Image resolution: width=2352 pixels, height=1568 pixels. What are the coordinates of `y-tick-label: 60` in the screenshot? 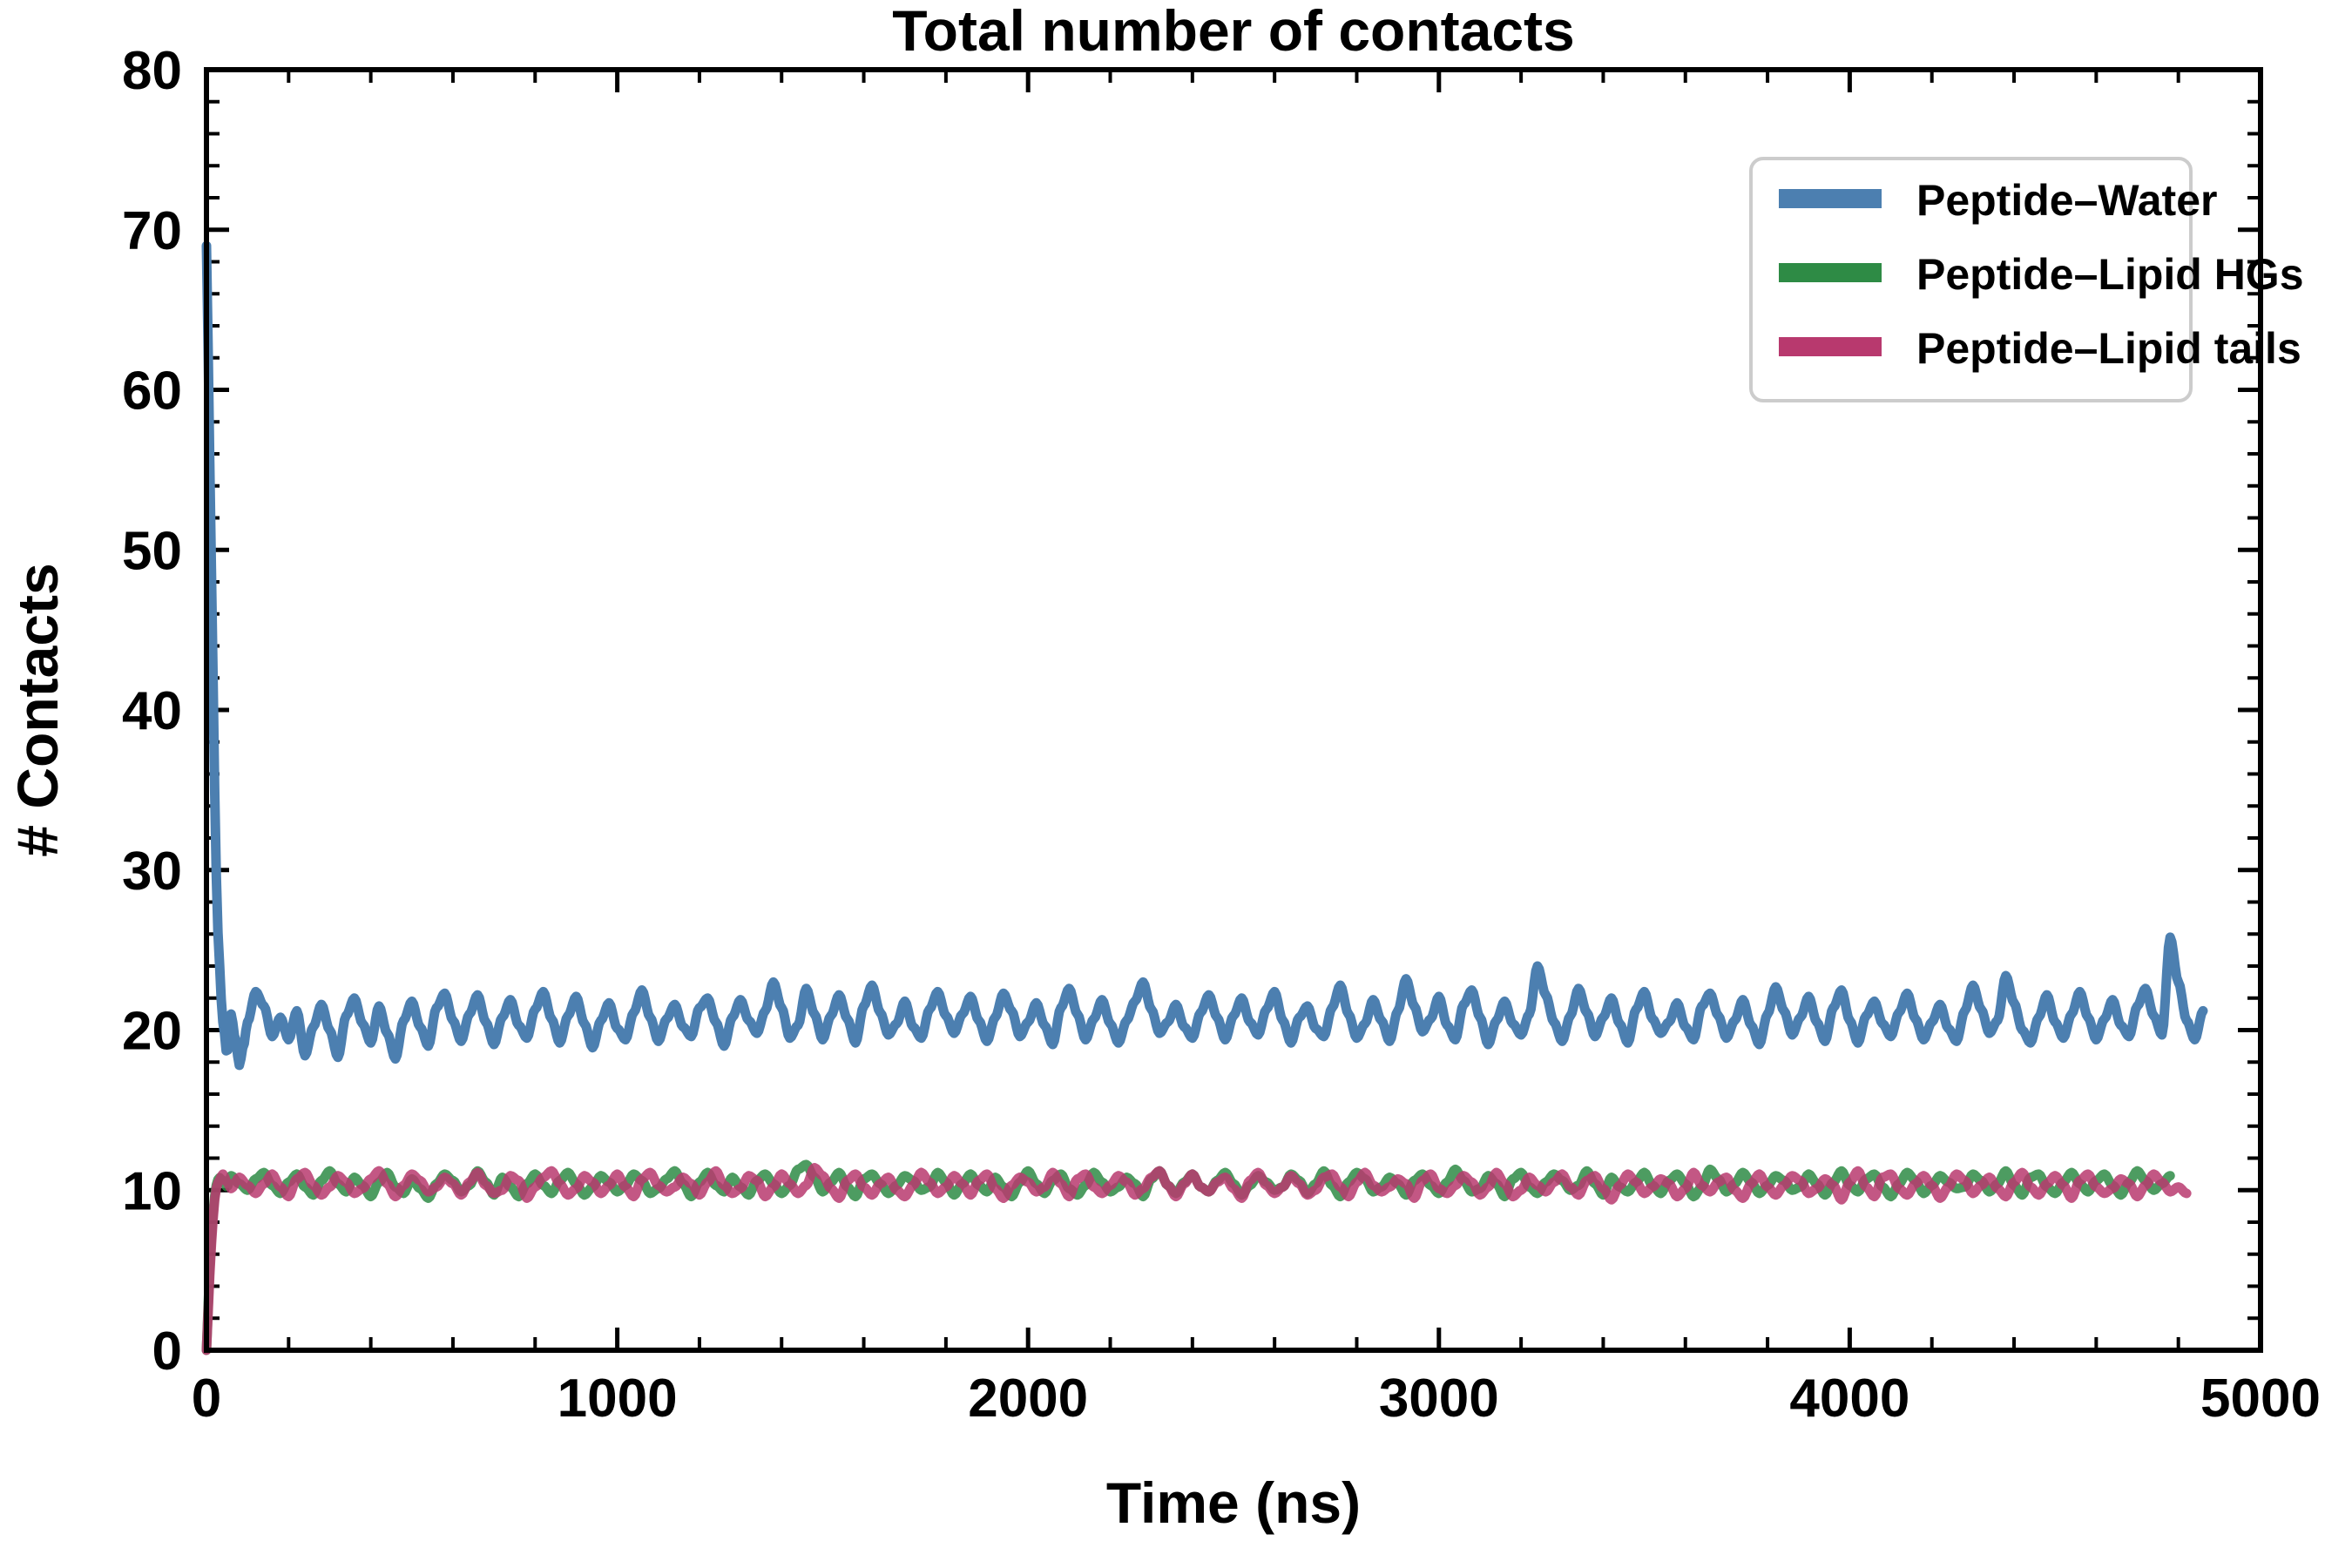 It's located at (152, 392).